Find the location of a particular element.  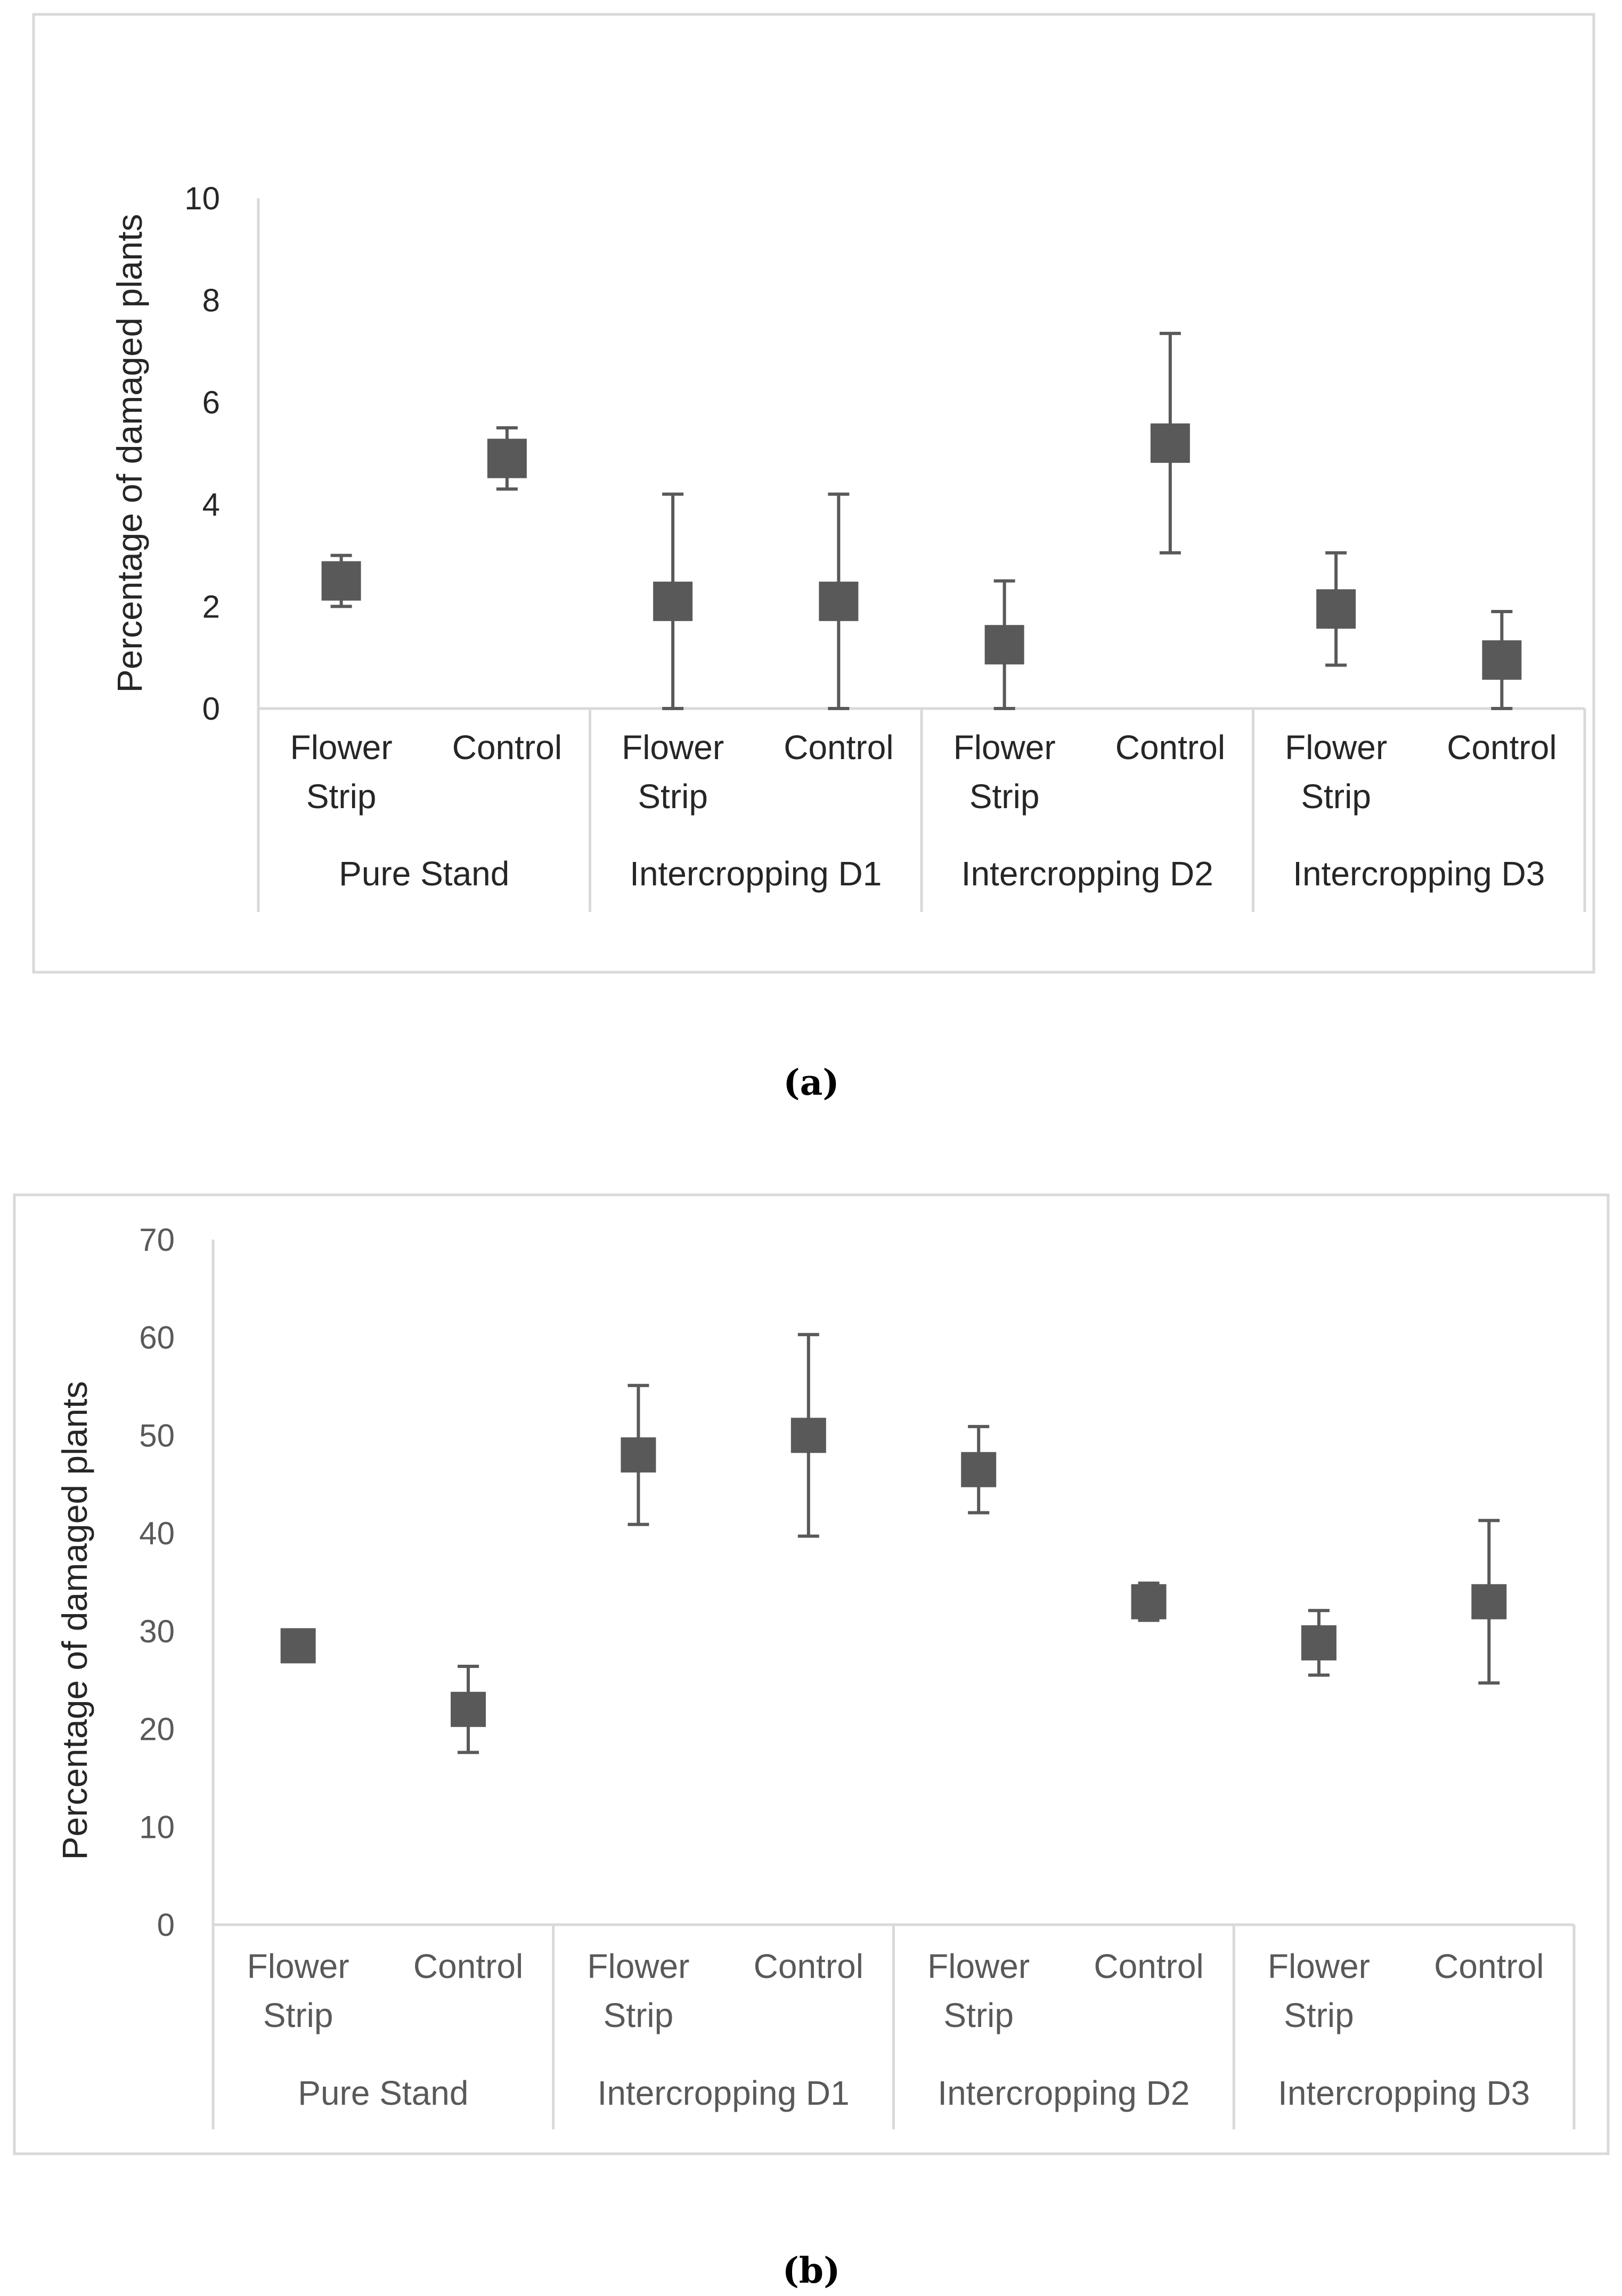

chart-a-group-label: Intercropping D2 is located at coordinates (1087, 873).